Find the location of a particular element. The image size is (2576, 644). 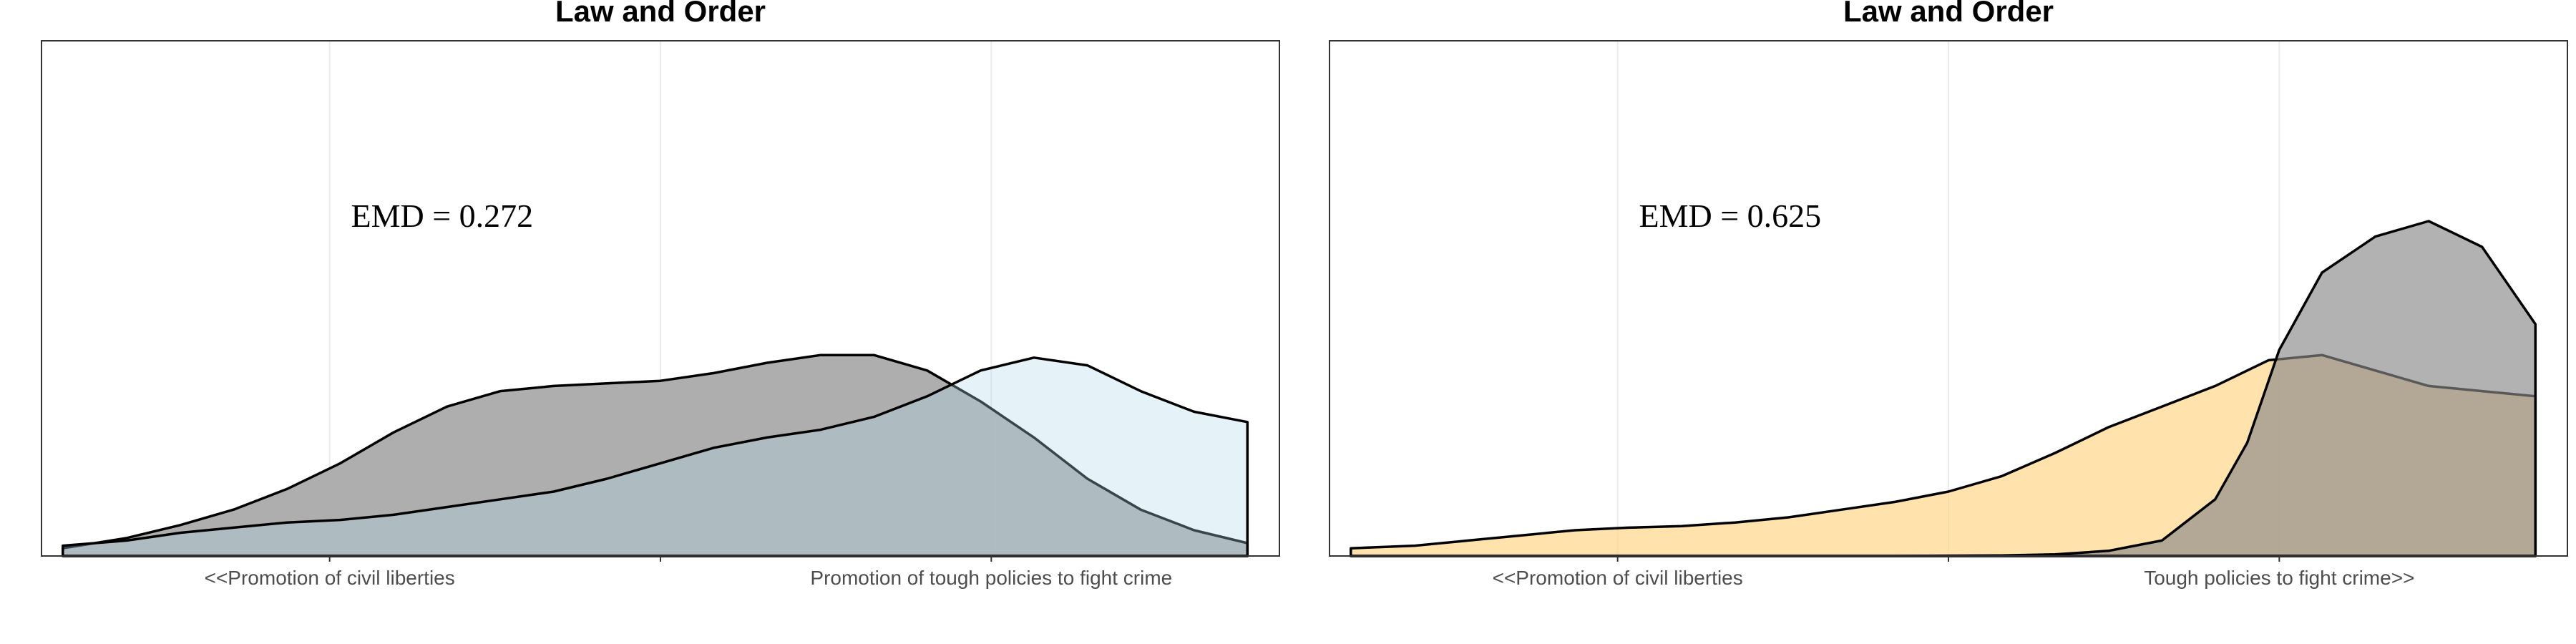

x-tick-label-3: Tough policies to fight crime>> is located at coordinates (2279, 578).